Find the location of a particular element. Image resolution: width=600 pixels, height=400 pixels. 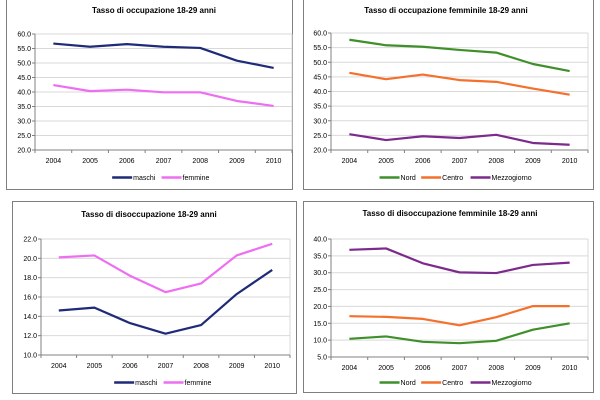

y-tick-label: 22.0 is located at coordinates (30, 240).